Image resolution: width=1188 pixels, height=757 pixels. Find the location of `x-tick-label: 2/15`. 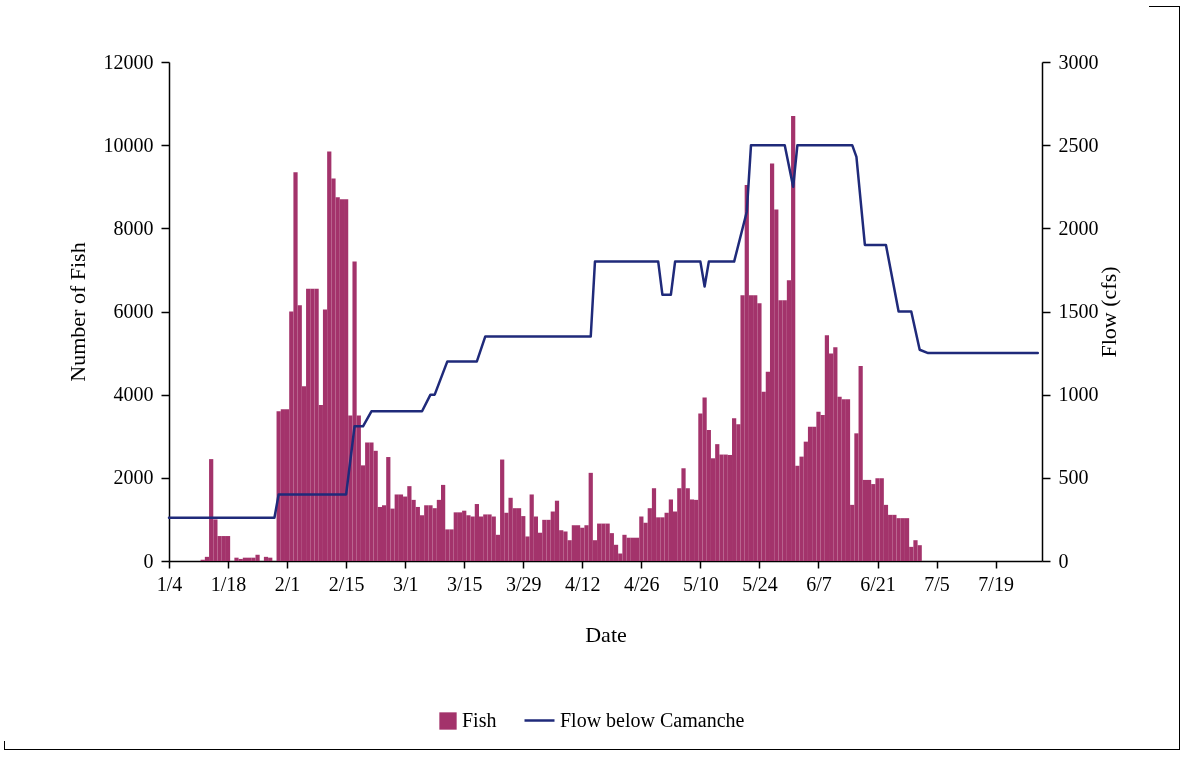

x-tick-label: 2/15 is located at coordinates (346, 583).